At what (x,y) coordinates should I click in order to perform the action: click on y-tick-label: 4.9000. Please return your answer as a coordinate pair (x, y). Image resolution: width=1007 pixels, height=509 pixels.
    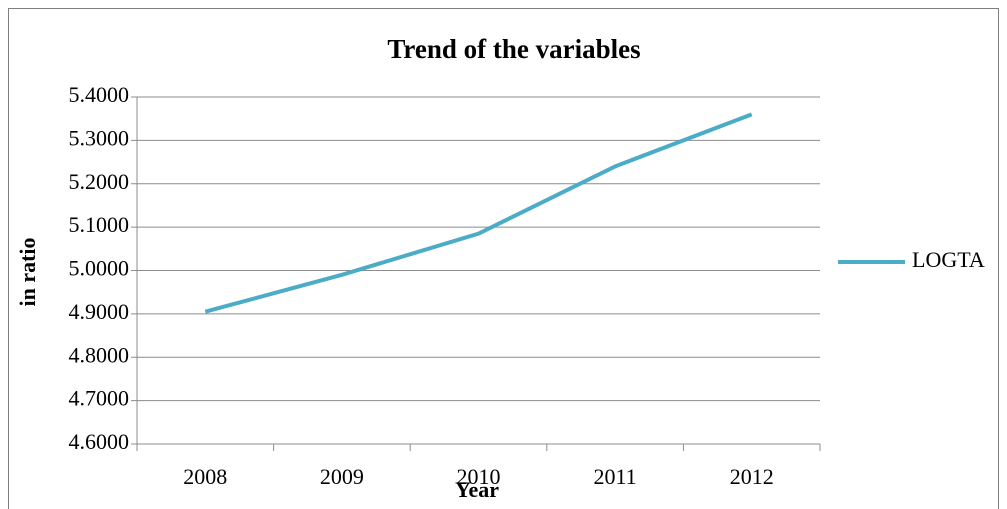
    Looking at the image, I should click on (99, 311).